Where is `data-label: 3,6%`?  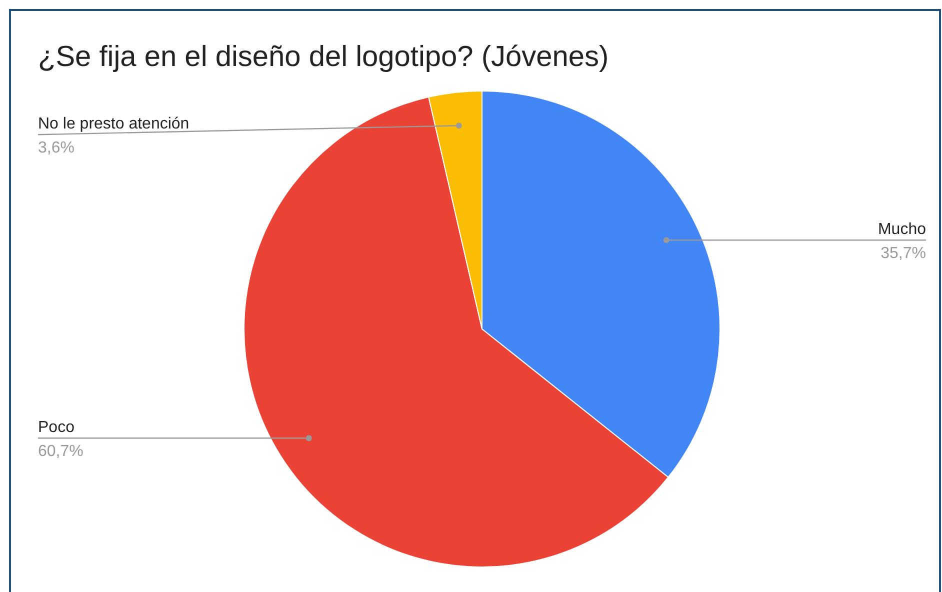
data-label: 3,6% is located at coordinates (56, 148).